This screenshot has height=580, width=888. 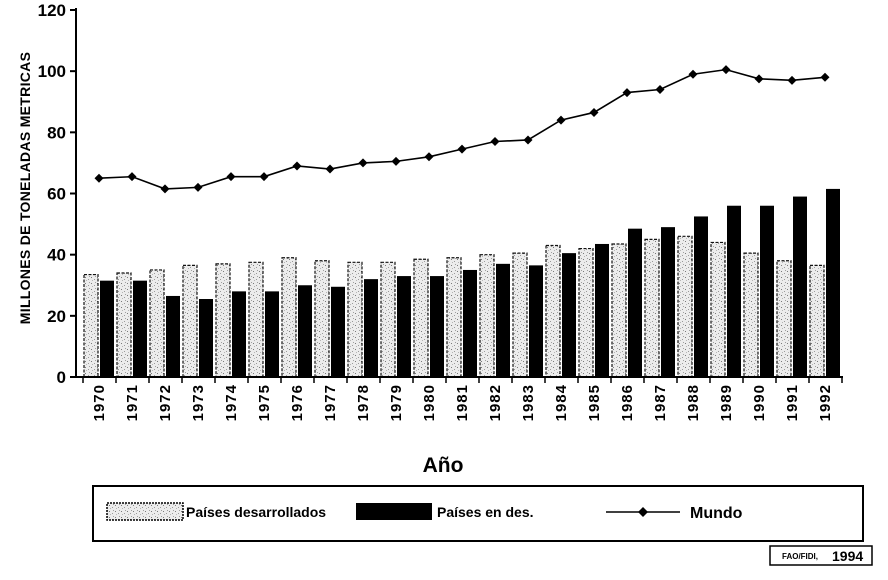 What do you see at coordinates (652, 308) in the screenshot?
I see `bar-developed-1987` at bounding box center [652, 308].